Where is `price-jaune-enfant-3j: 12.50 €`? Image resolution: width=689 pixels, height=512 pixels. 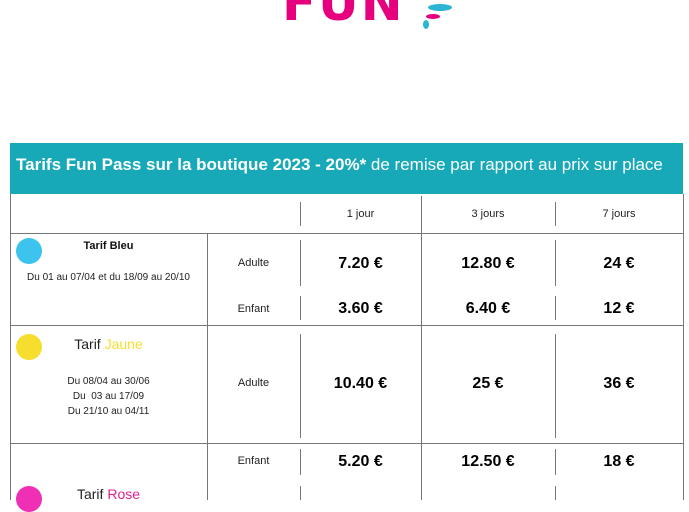 price-jaune-enfant-3j: 12.50 € is located at coordinates (488, 461).